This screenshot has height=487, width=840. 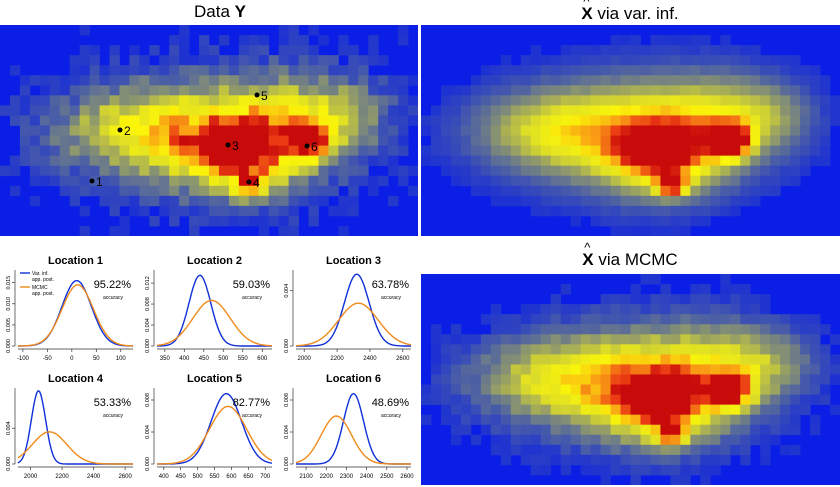 I want to click on y-tick-label: 0.004, so click(x=287, y=432).